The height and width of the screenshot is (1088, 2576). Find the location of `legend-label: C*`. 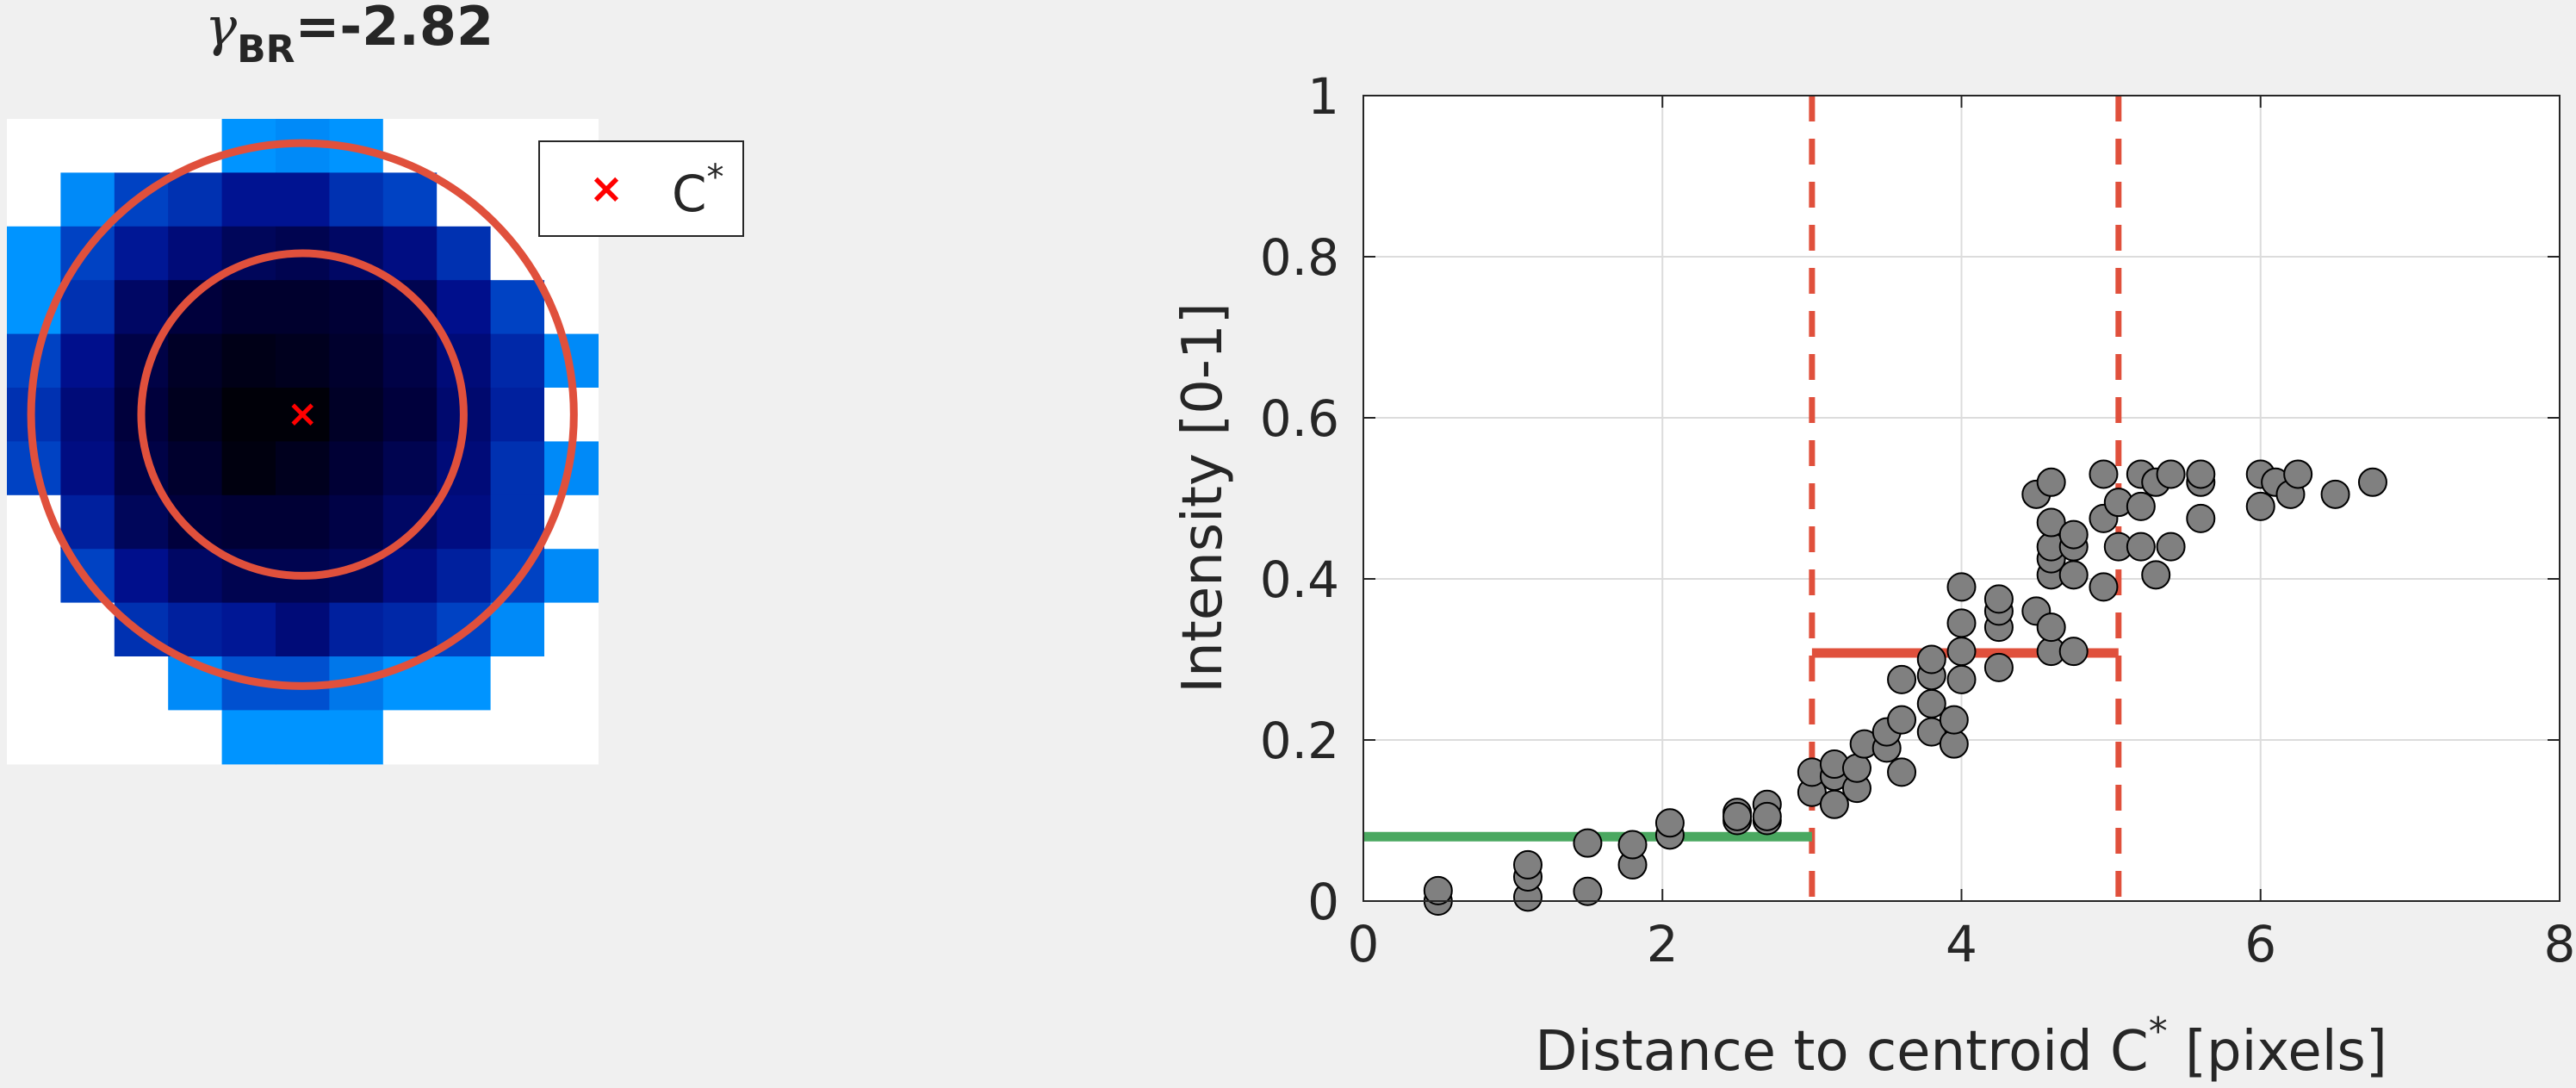

legend-label: C* is located at coordinates (698, 190).